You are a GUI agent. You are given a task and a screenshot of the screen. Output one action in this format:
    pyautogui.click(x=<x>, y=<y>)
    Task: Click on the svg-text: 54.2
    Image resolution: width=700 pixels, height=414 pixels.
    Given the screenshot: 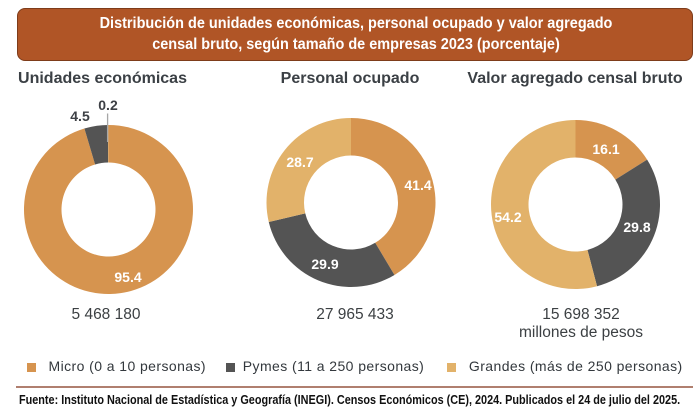 What is the action you would take?
    pyautogui.click(x=507, y=217)
    